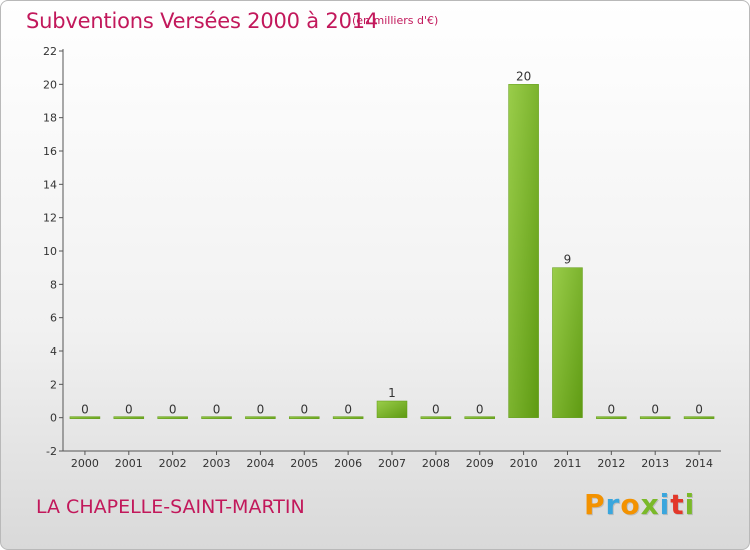  What do you see at coordinates (129, 463) in the screenshot?
I see `x-tick-label: 2001` at bounding box center [129, 463].